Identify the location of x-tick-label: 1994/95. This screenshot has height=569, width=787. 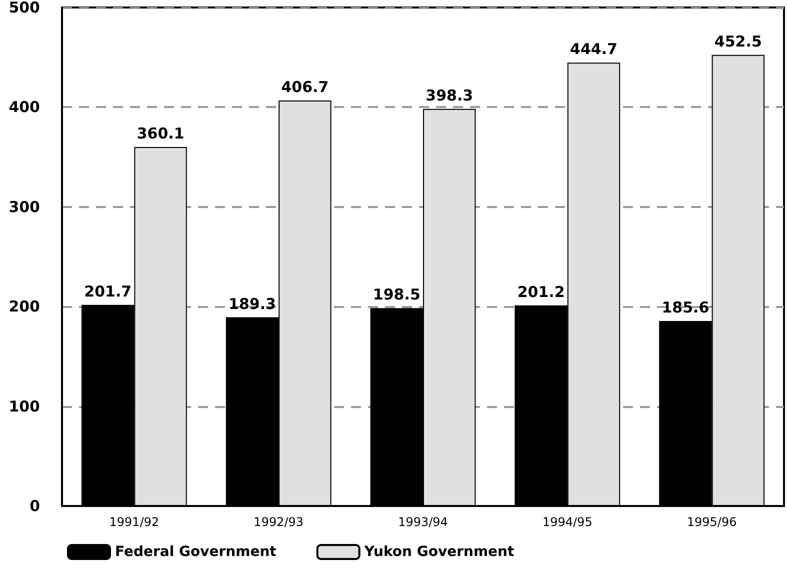
(567, 522).